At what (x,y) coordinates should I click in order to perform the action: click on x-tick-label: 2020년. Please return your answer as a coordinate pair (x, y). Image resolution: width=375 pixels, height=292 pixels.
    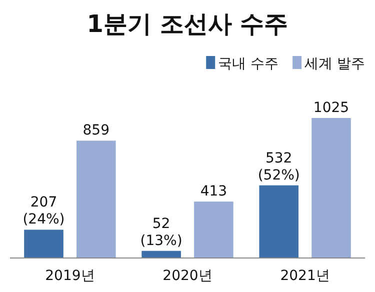
    Looking at the image, I should click on (187, 276).